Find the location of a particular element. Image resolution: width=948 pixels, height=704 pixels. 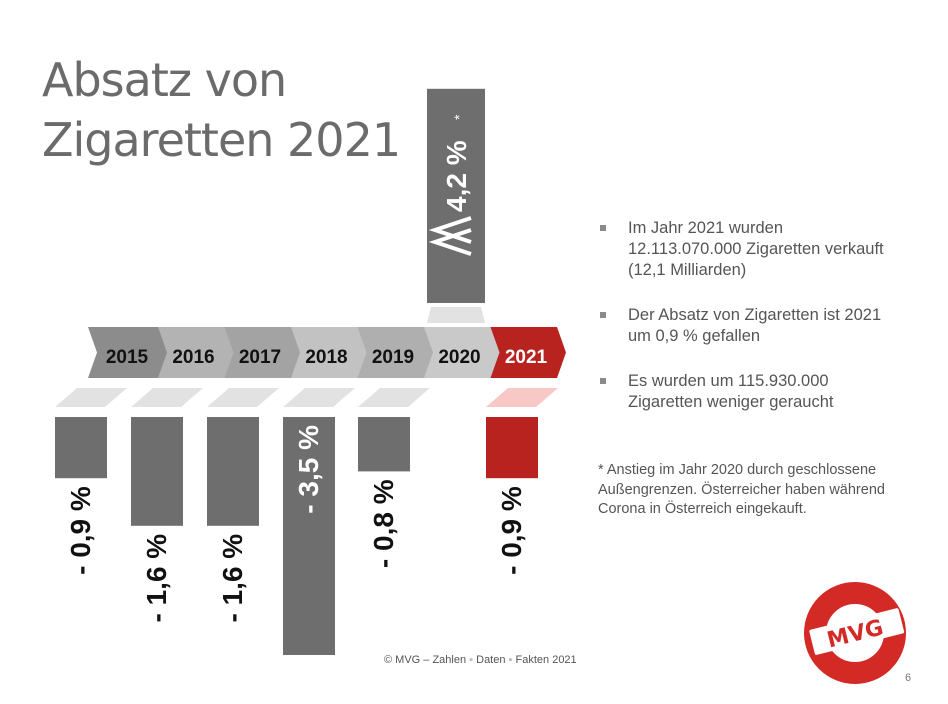

value-label: - 0,8 % is located at coordinates (383, 523).